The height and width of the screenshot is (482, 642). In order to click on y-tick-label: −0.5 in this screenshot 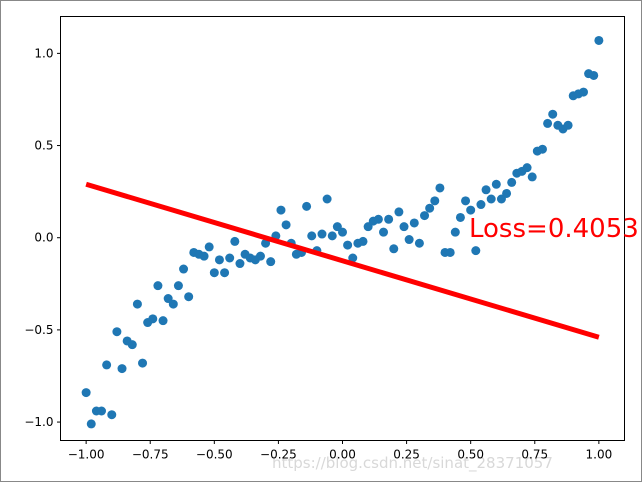, I will do `click(38, 330)`.